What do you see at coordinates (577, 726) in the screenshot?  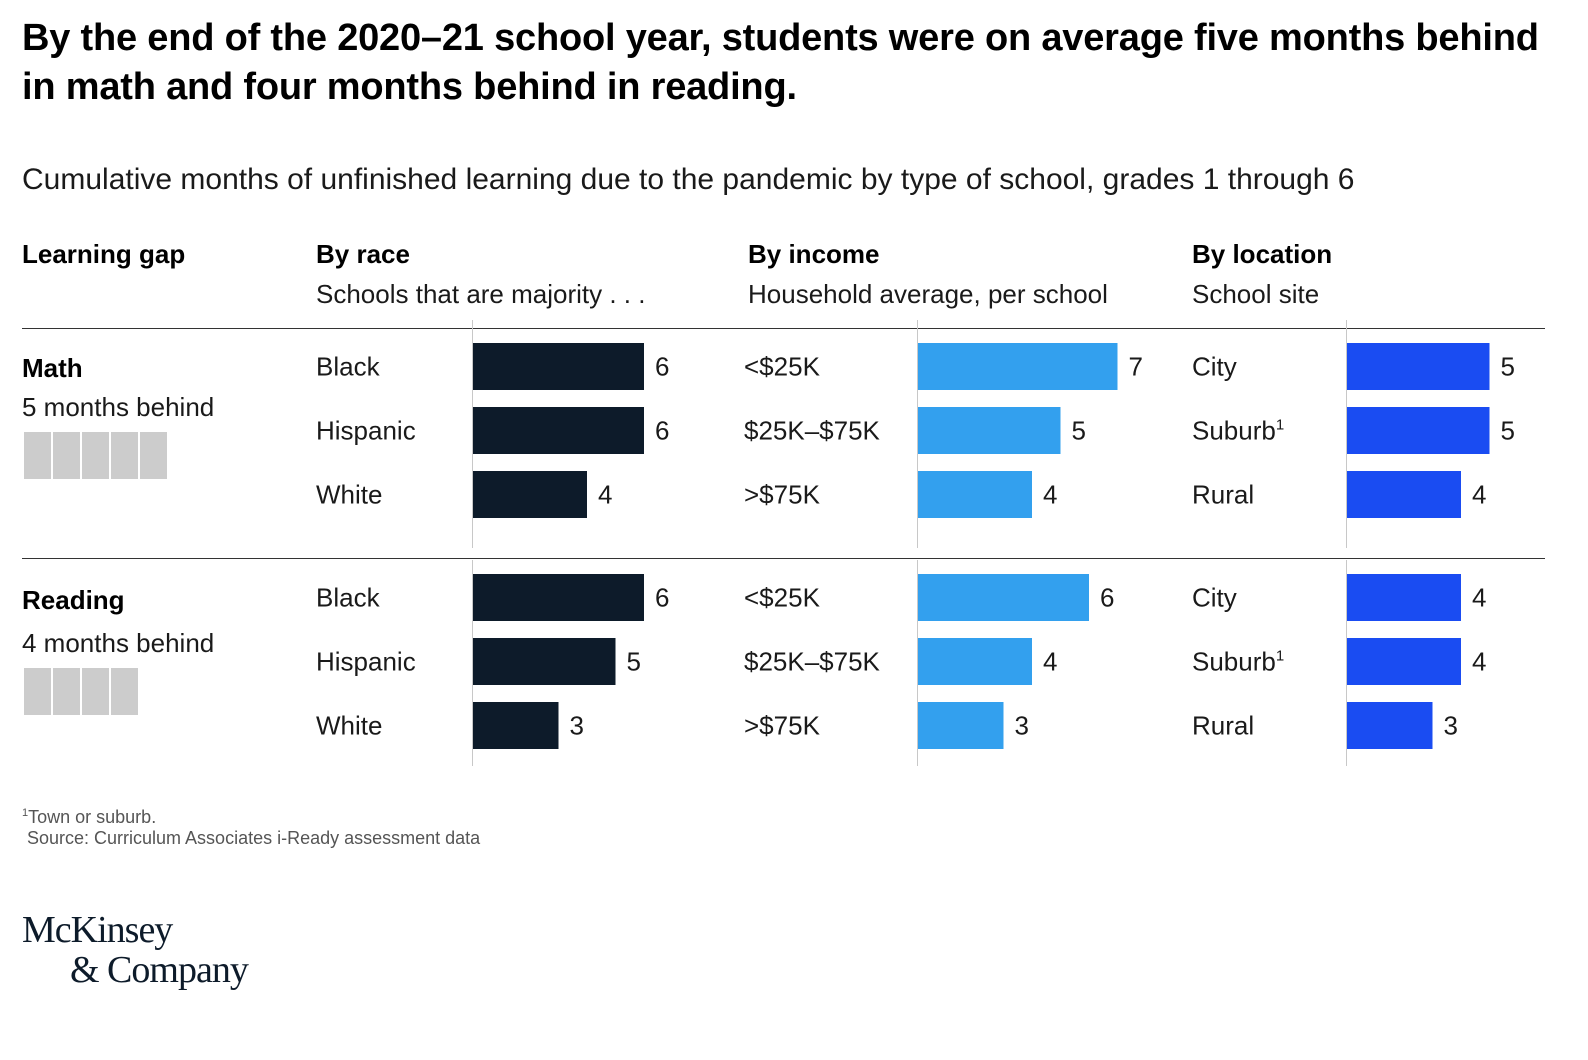 I see `race-value-label: 3` at bounding box center [577, 726].